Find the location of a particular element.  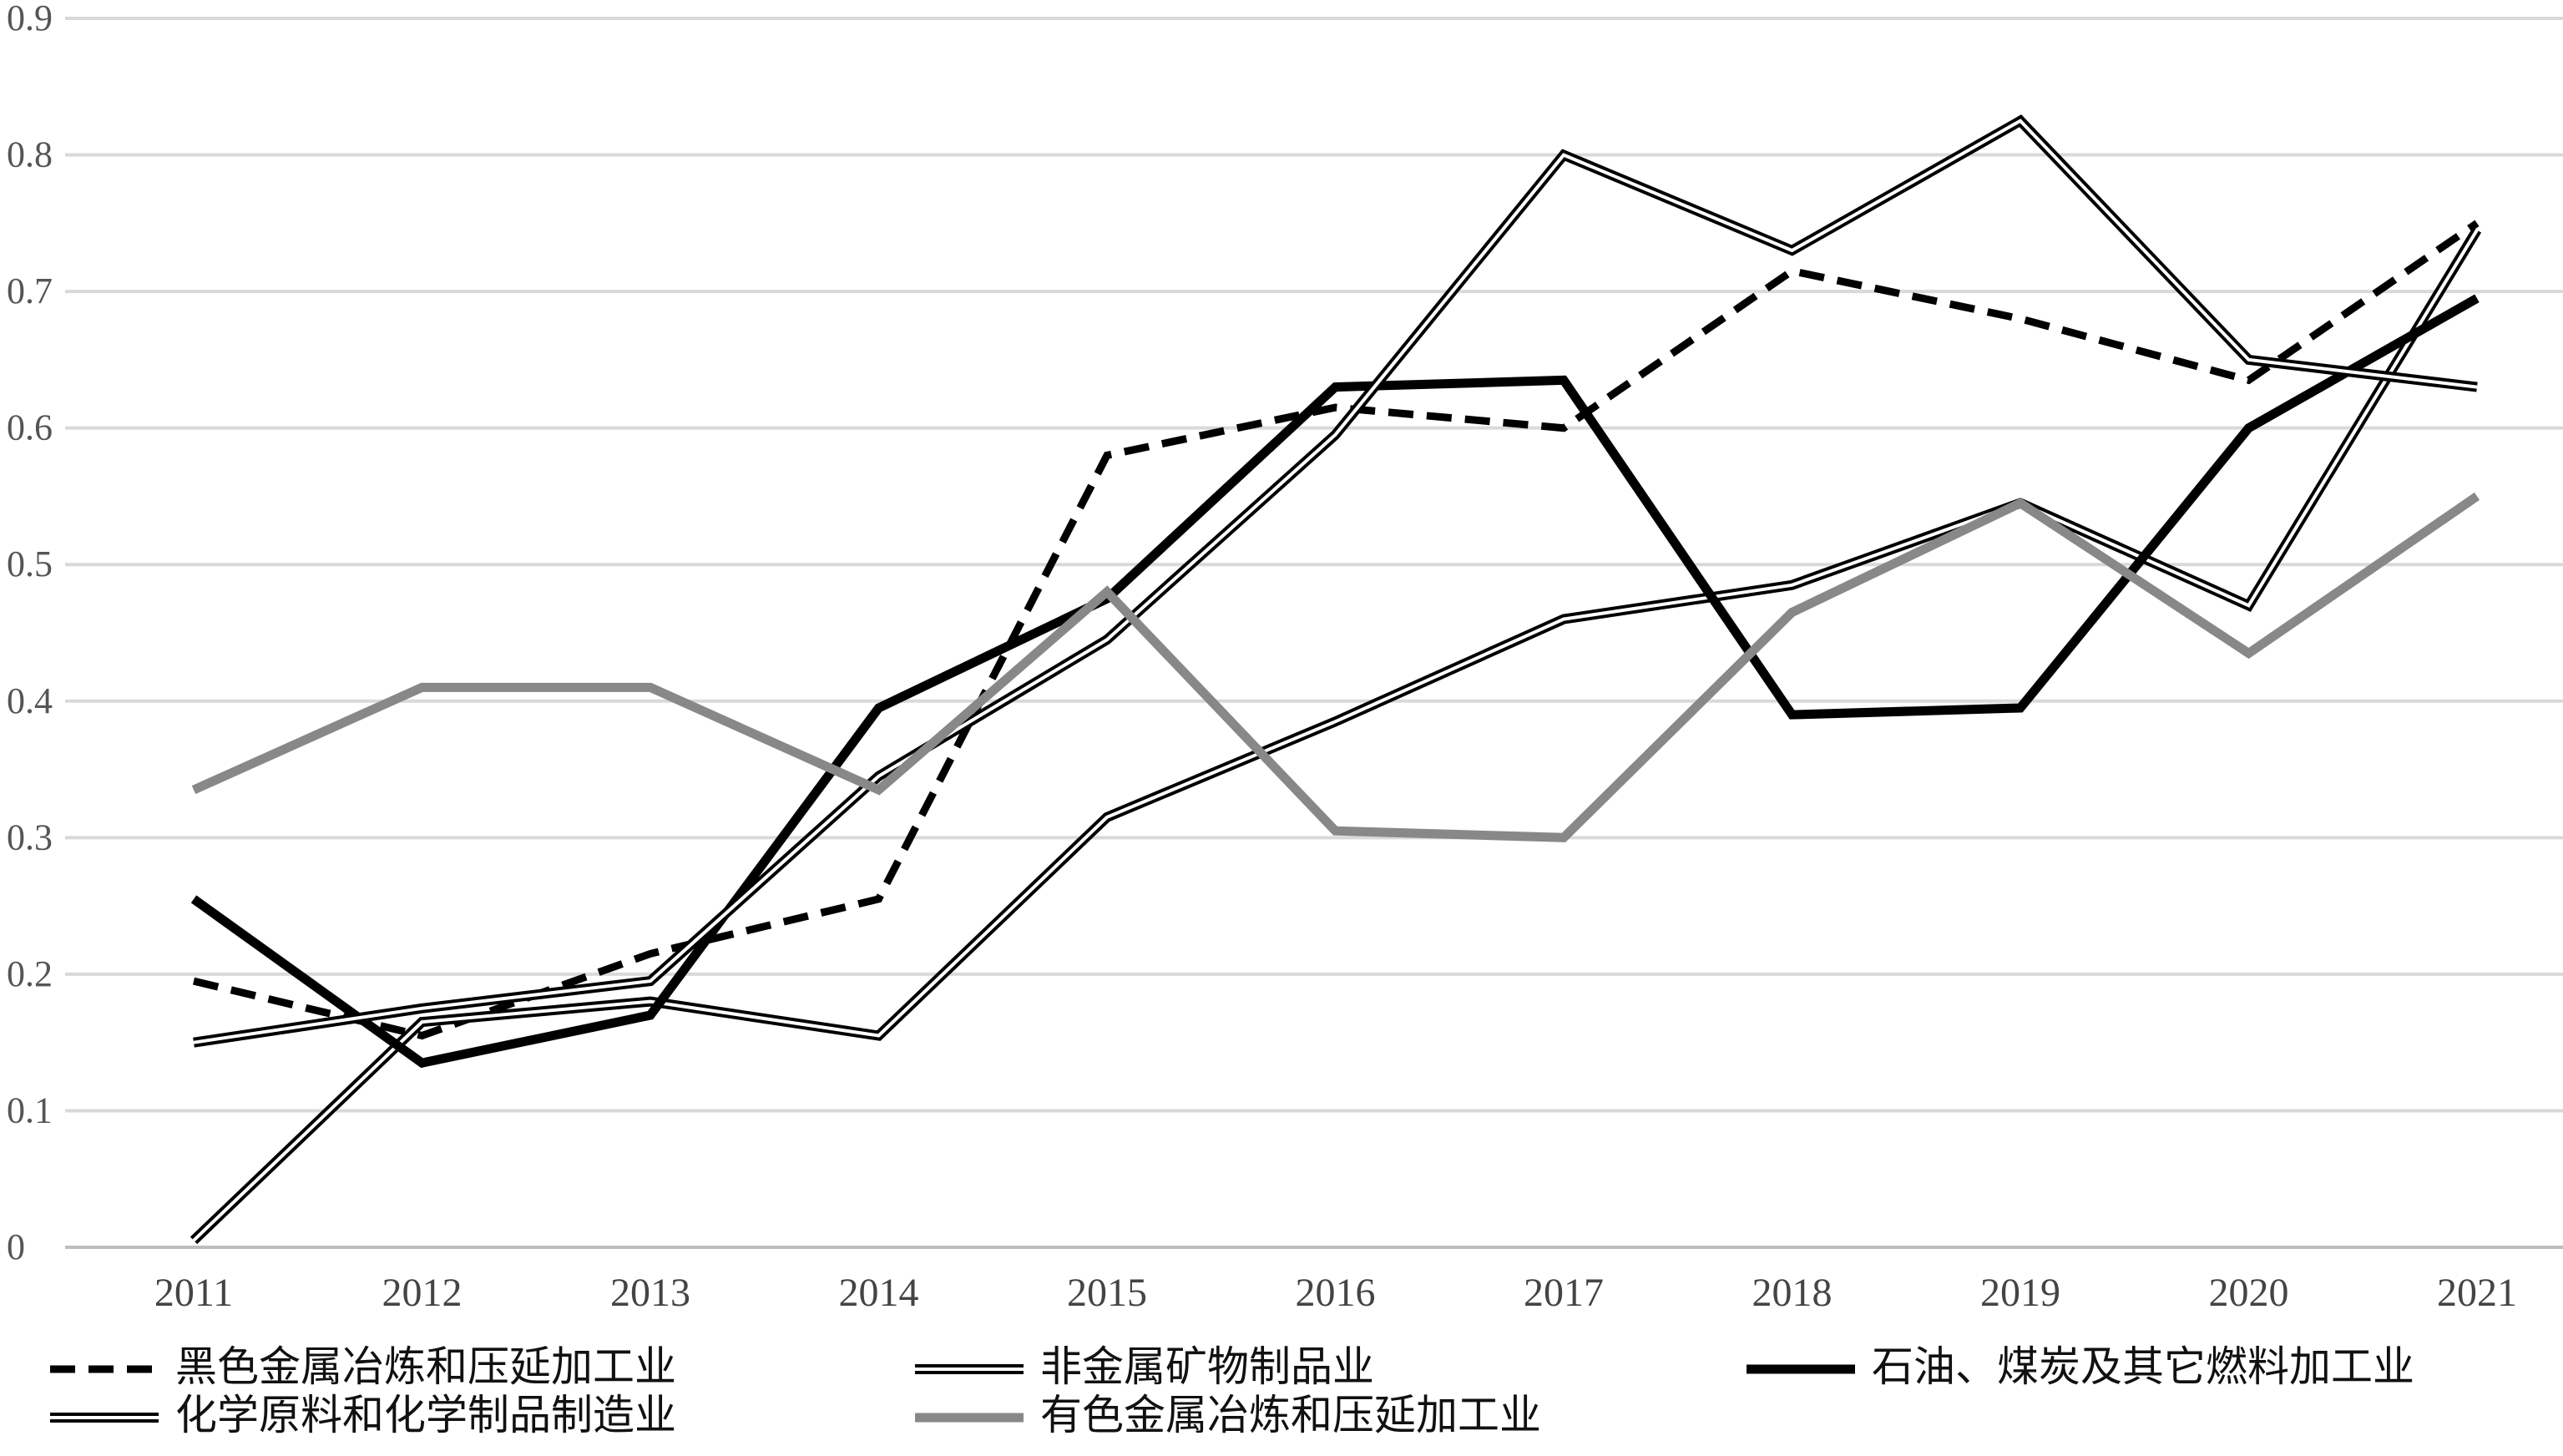

x-tick-label: 2018 is located at coordinates (1793, 1293).